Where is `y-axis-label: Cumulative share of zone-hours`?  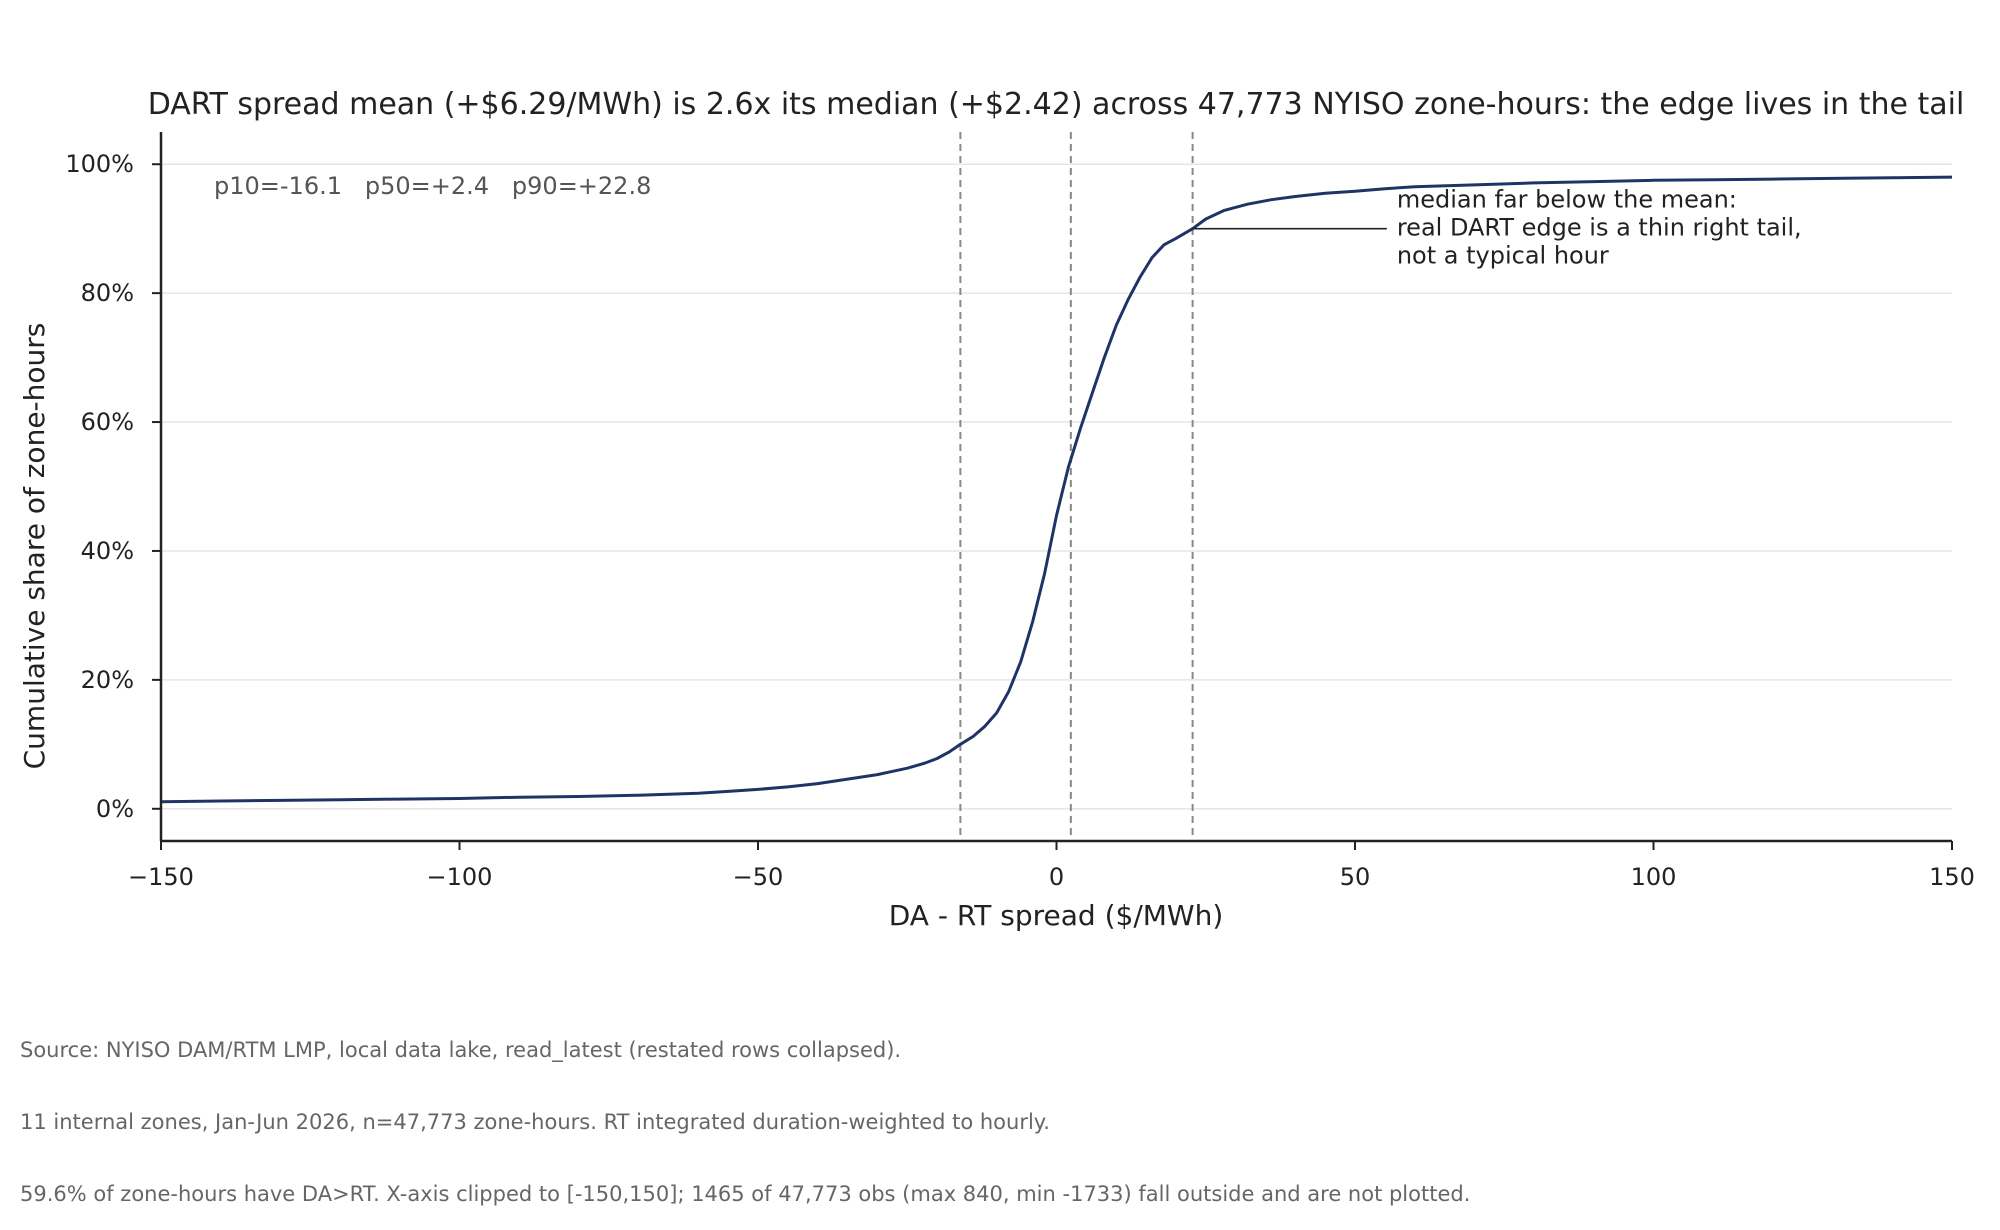
y-axis-label: Cumulative share of zone-hours is located at coordinates (34, 546).